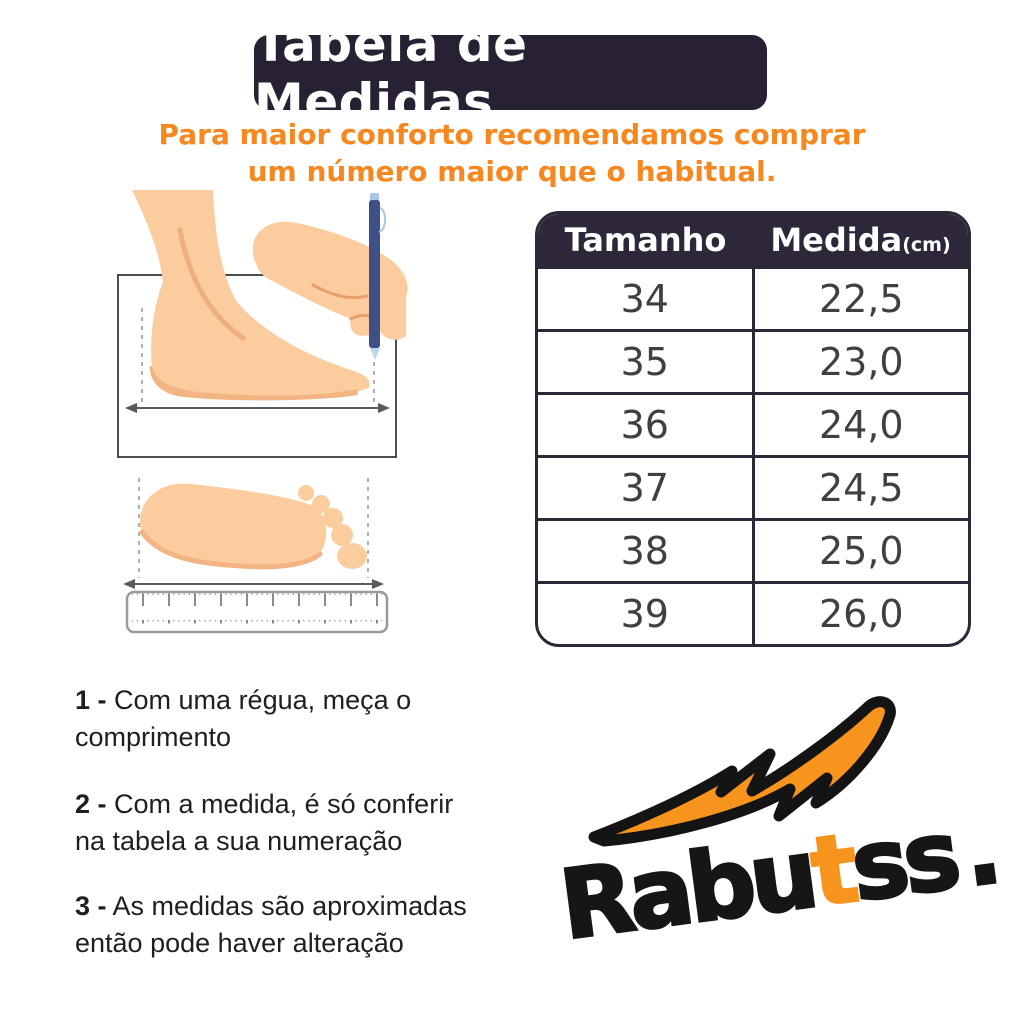 The height and width of the screenshot is (1024, 1024). What do you see at coordinates (330, 280) in the screenshot?
I see `hand-icon` at bounding box center [330, 280].